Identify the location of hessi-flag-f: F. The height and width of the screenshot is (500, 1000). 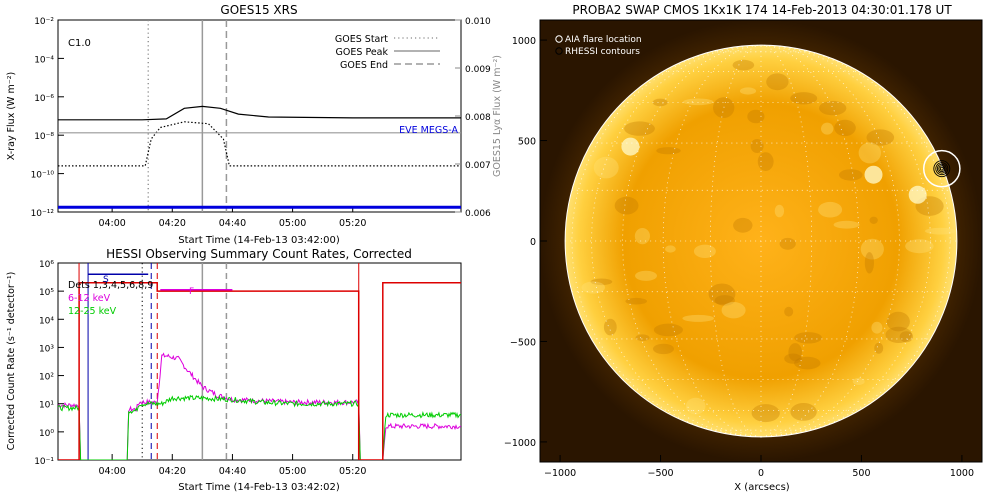
(191, 292).